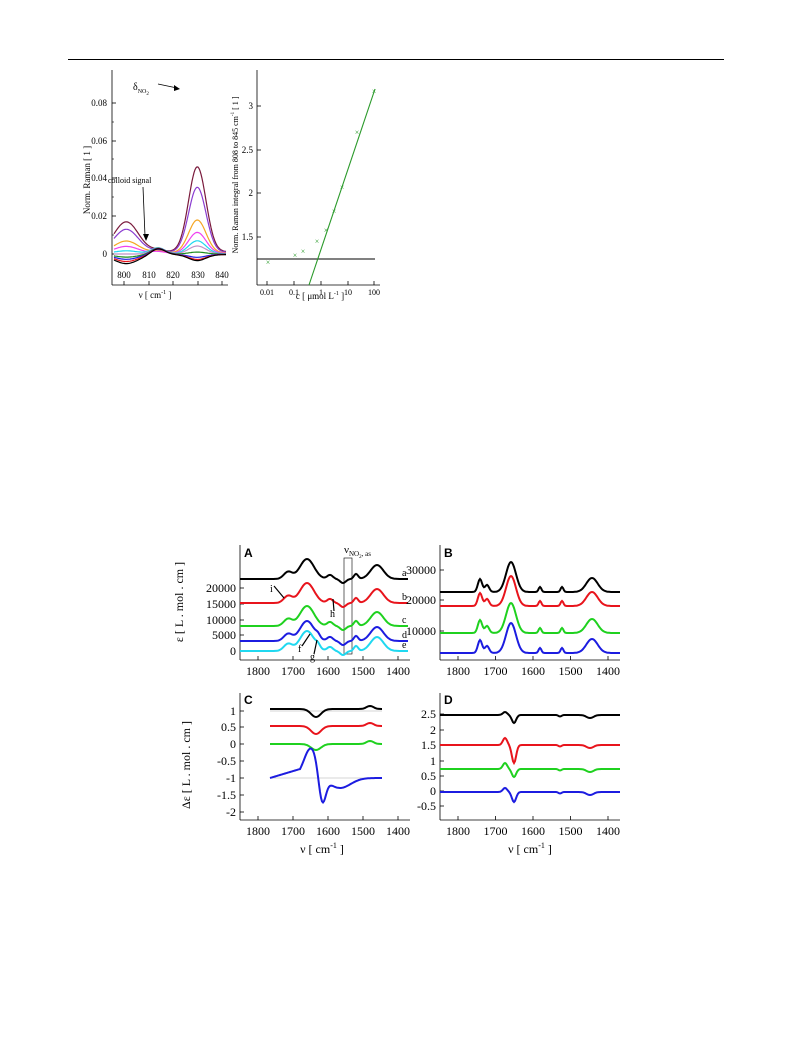  I want to click on tick-label: 2, so click(433, 730).